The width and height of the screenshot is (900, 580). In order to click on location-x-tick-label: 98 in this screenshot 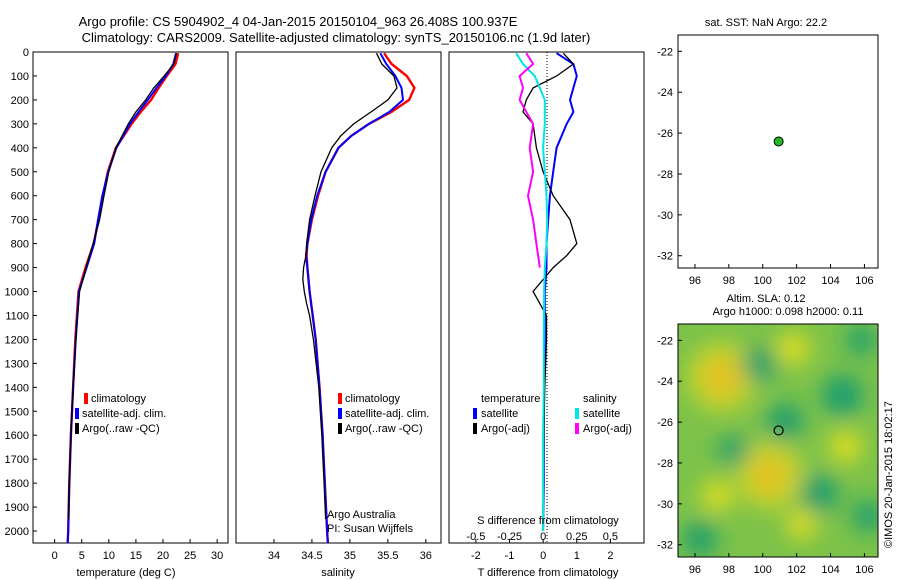, I will do `click(729, 281)`.